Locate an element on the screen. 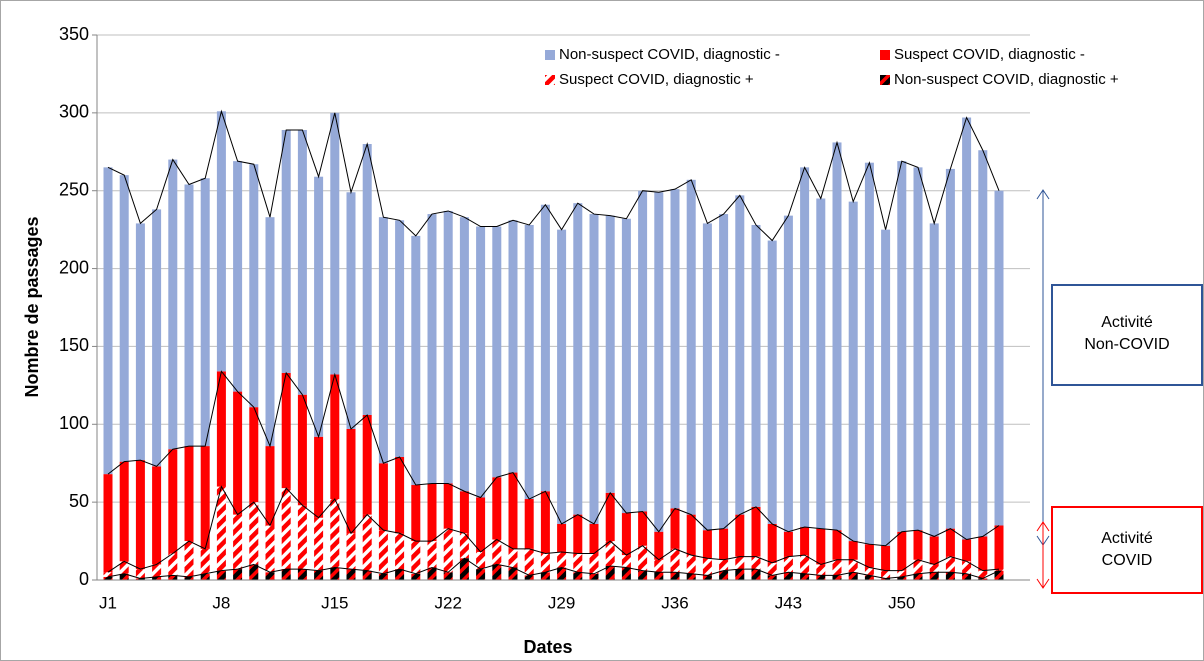  annotation-text: Non-COVID is located at coordinates (1126, 344).